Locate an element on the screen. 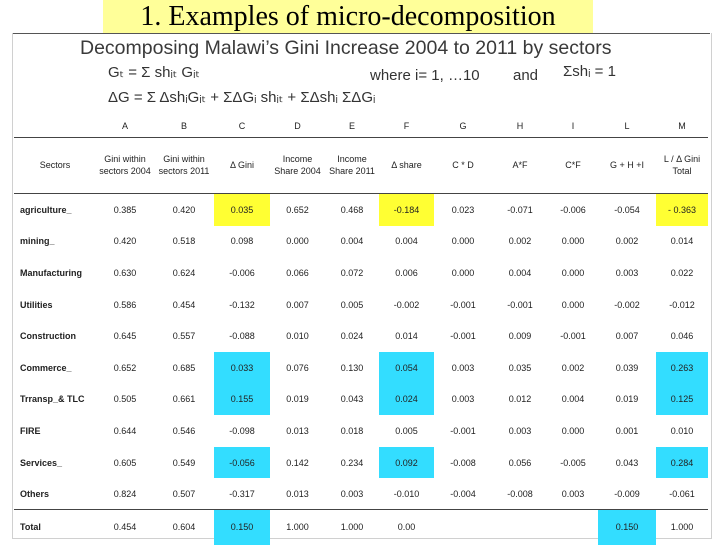 This screenshot has height=545, width=720. table-cell: -0.010 is located at coordinates (406, 494).